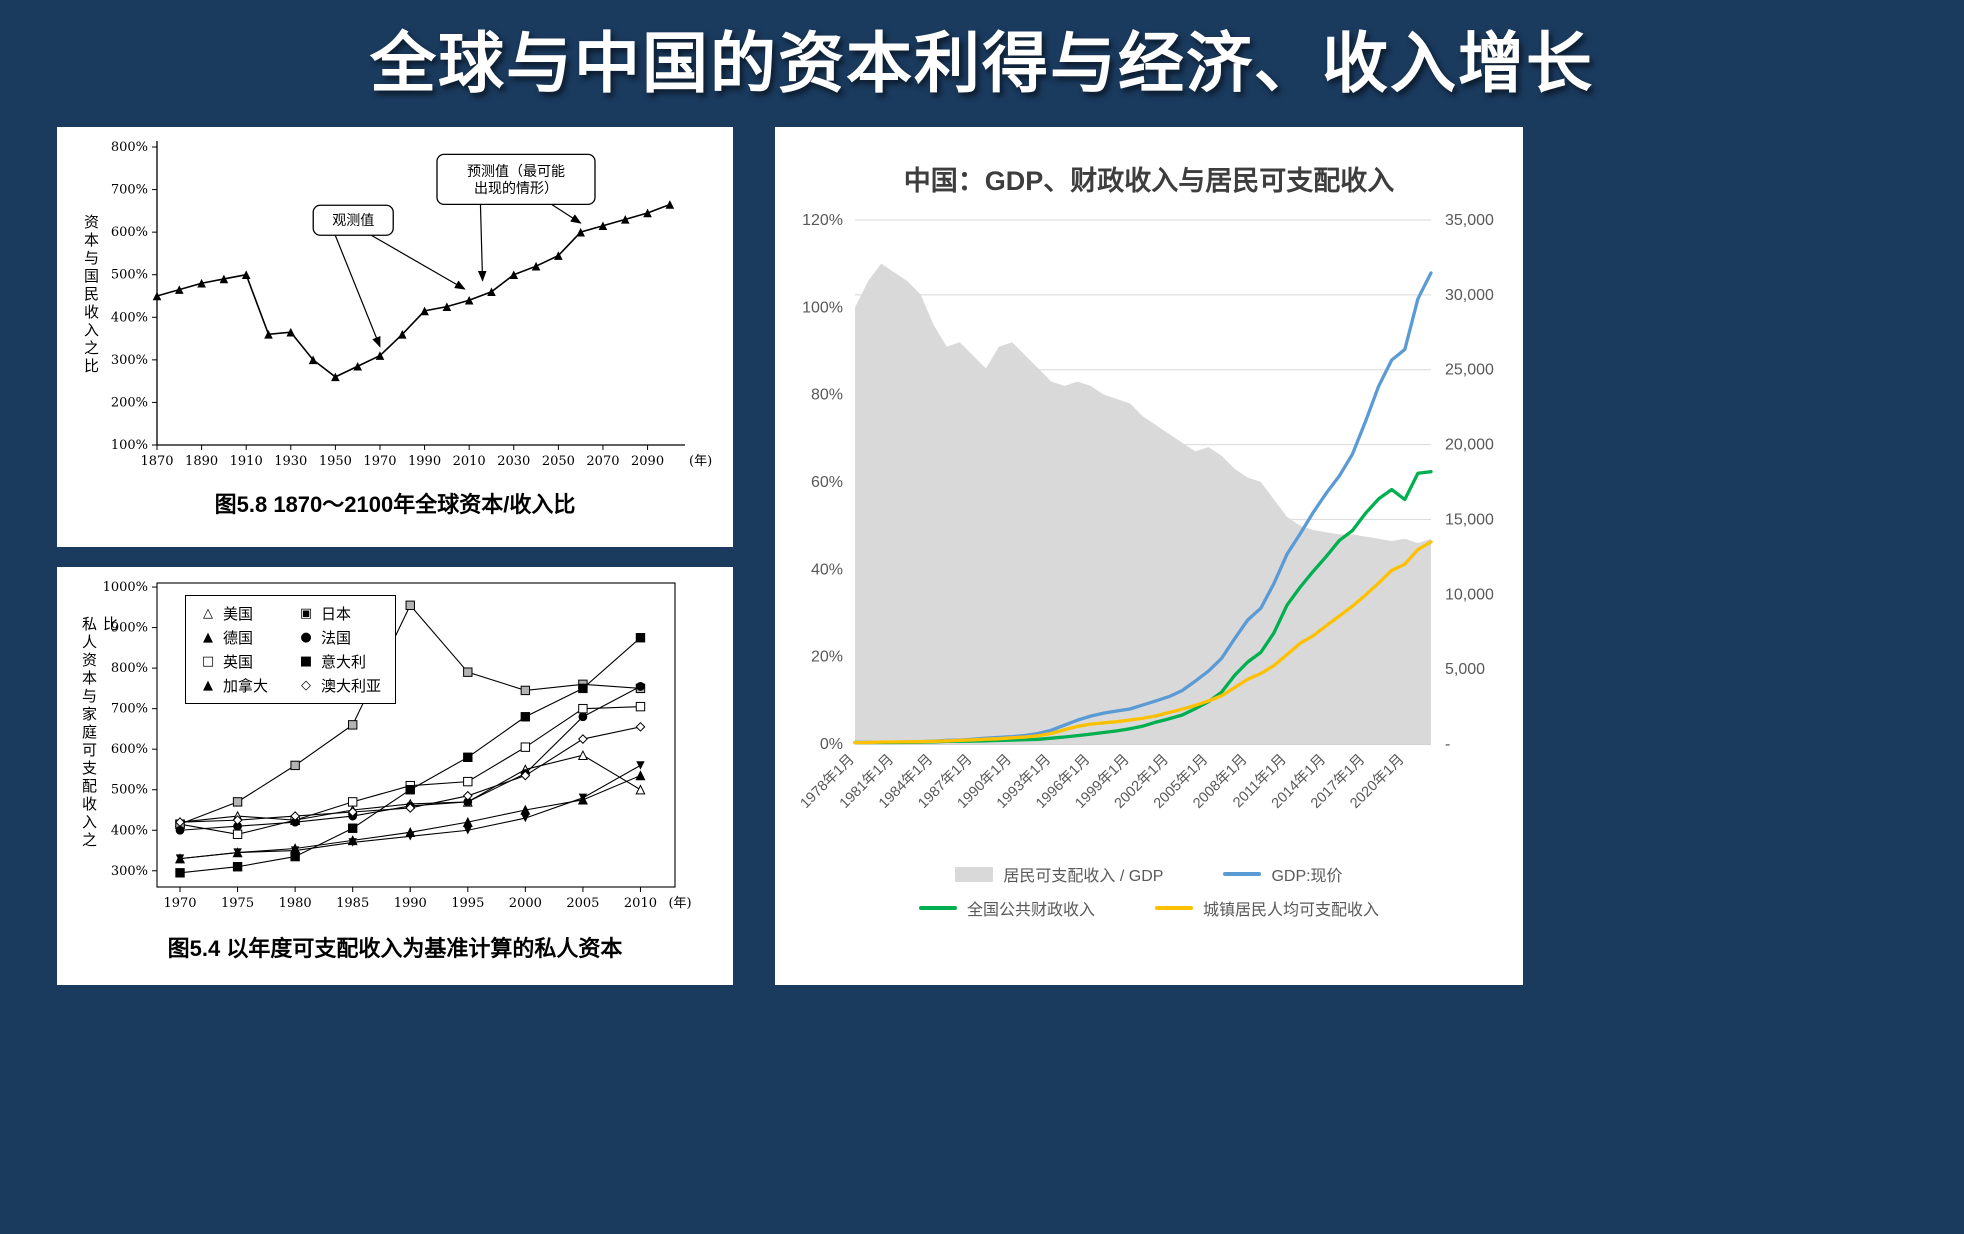 Image resolution: width=1964 pixels, height=1234 pixels. I want to click on svg-text: 100%, so click(822, 307).